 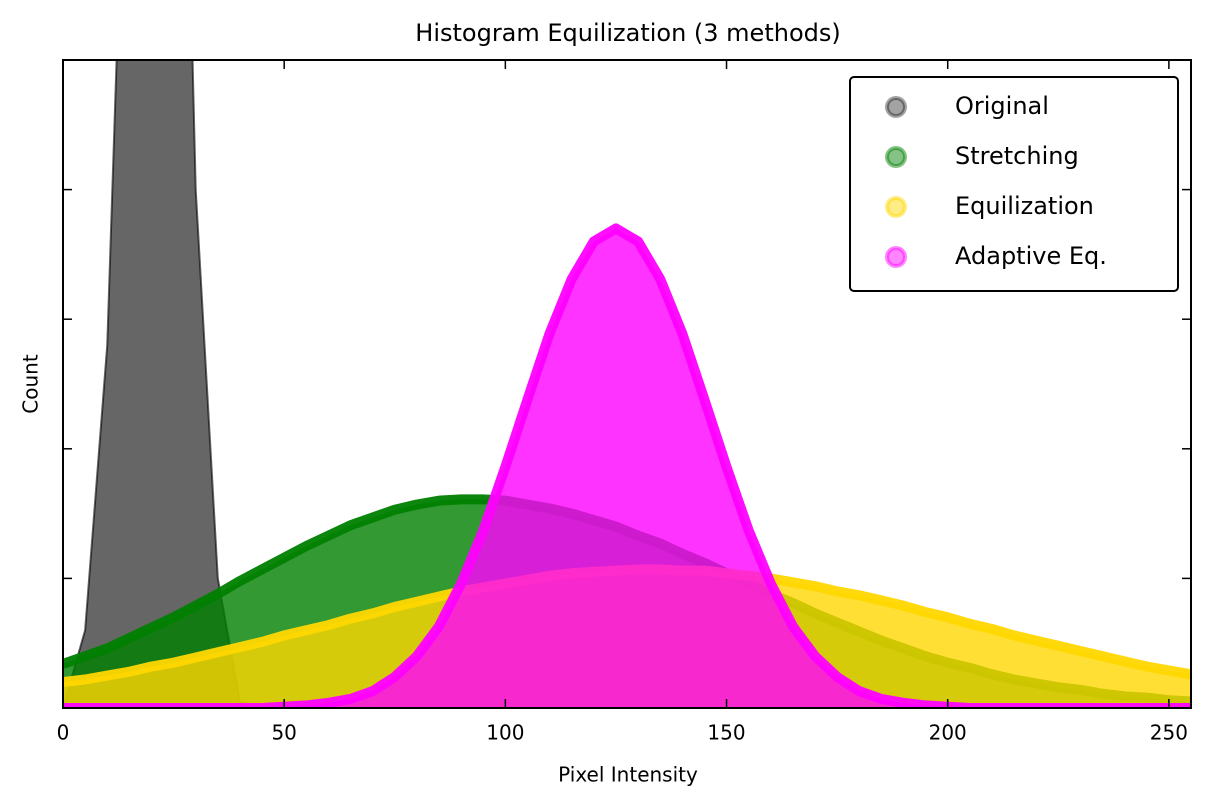 I want to click on x-tick-label: 0, so click(x=63, y=733).